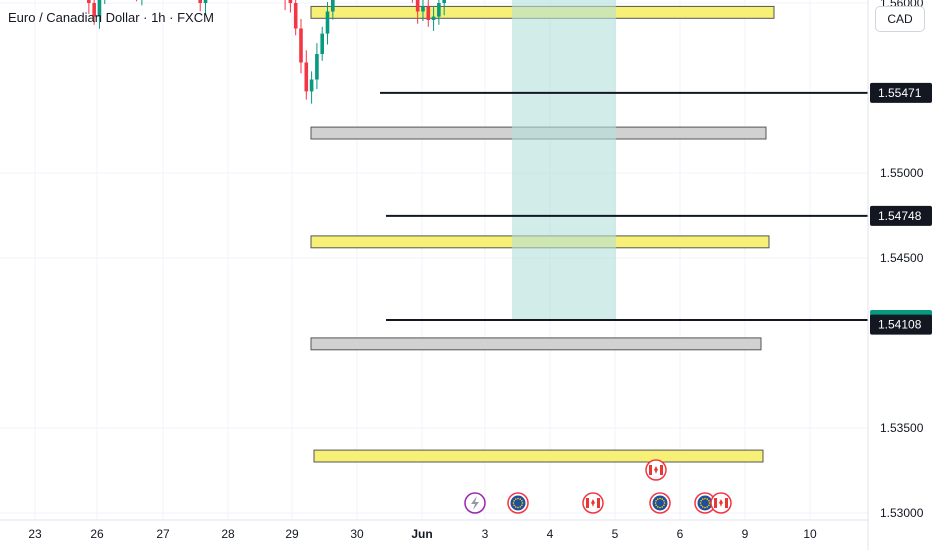  I want to click on x-tick-label: 3, so click(485, 534).